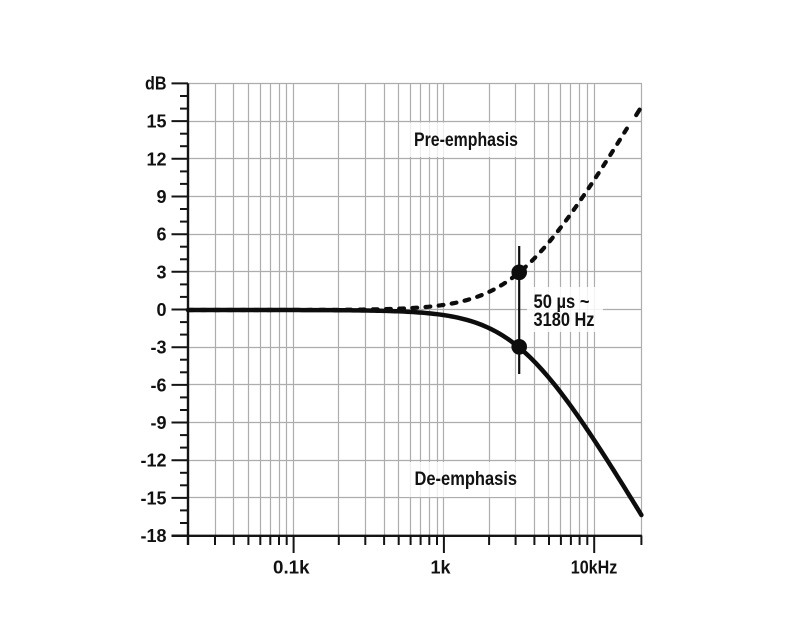 The width and height of the screenshot is (800, 640). Describe the element at coordinates (156, 159) in the screenshot. I see `svg-text: 12` at that location.